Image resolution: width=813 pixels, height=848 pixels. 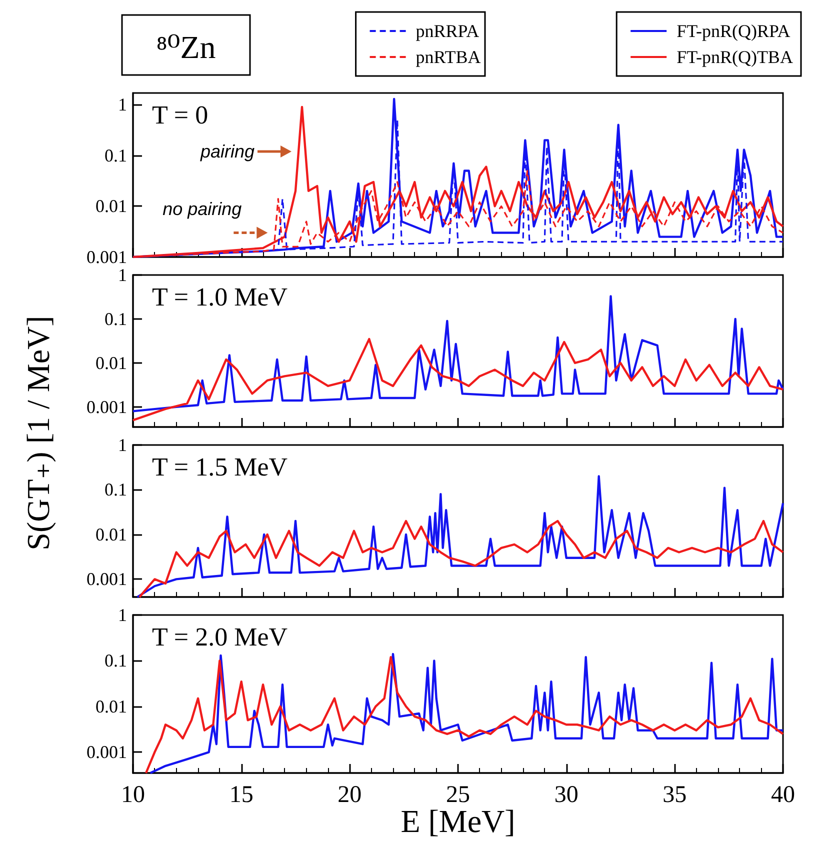 I want to click on chart-title: T = 2.0 MeV, so click(x=220, y=637).